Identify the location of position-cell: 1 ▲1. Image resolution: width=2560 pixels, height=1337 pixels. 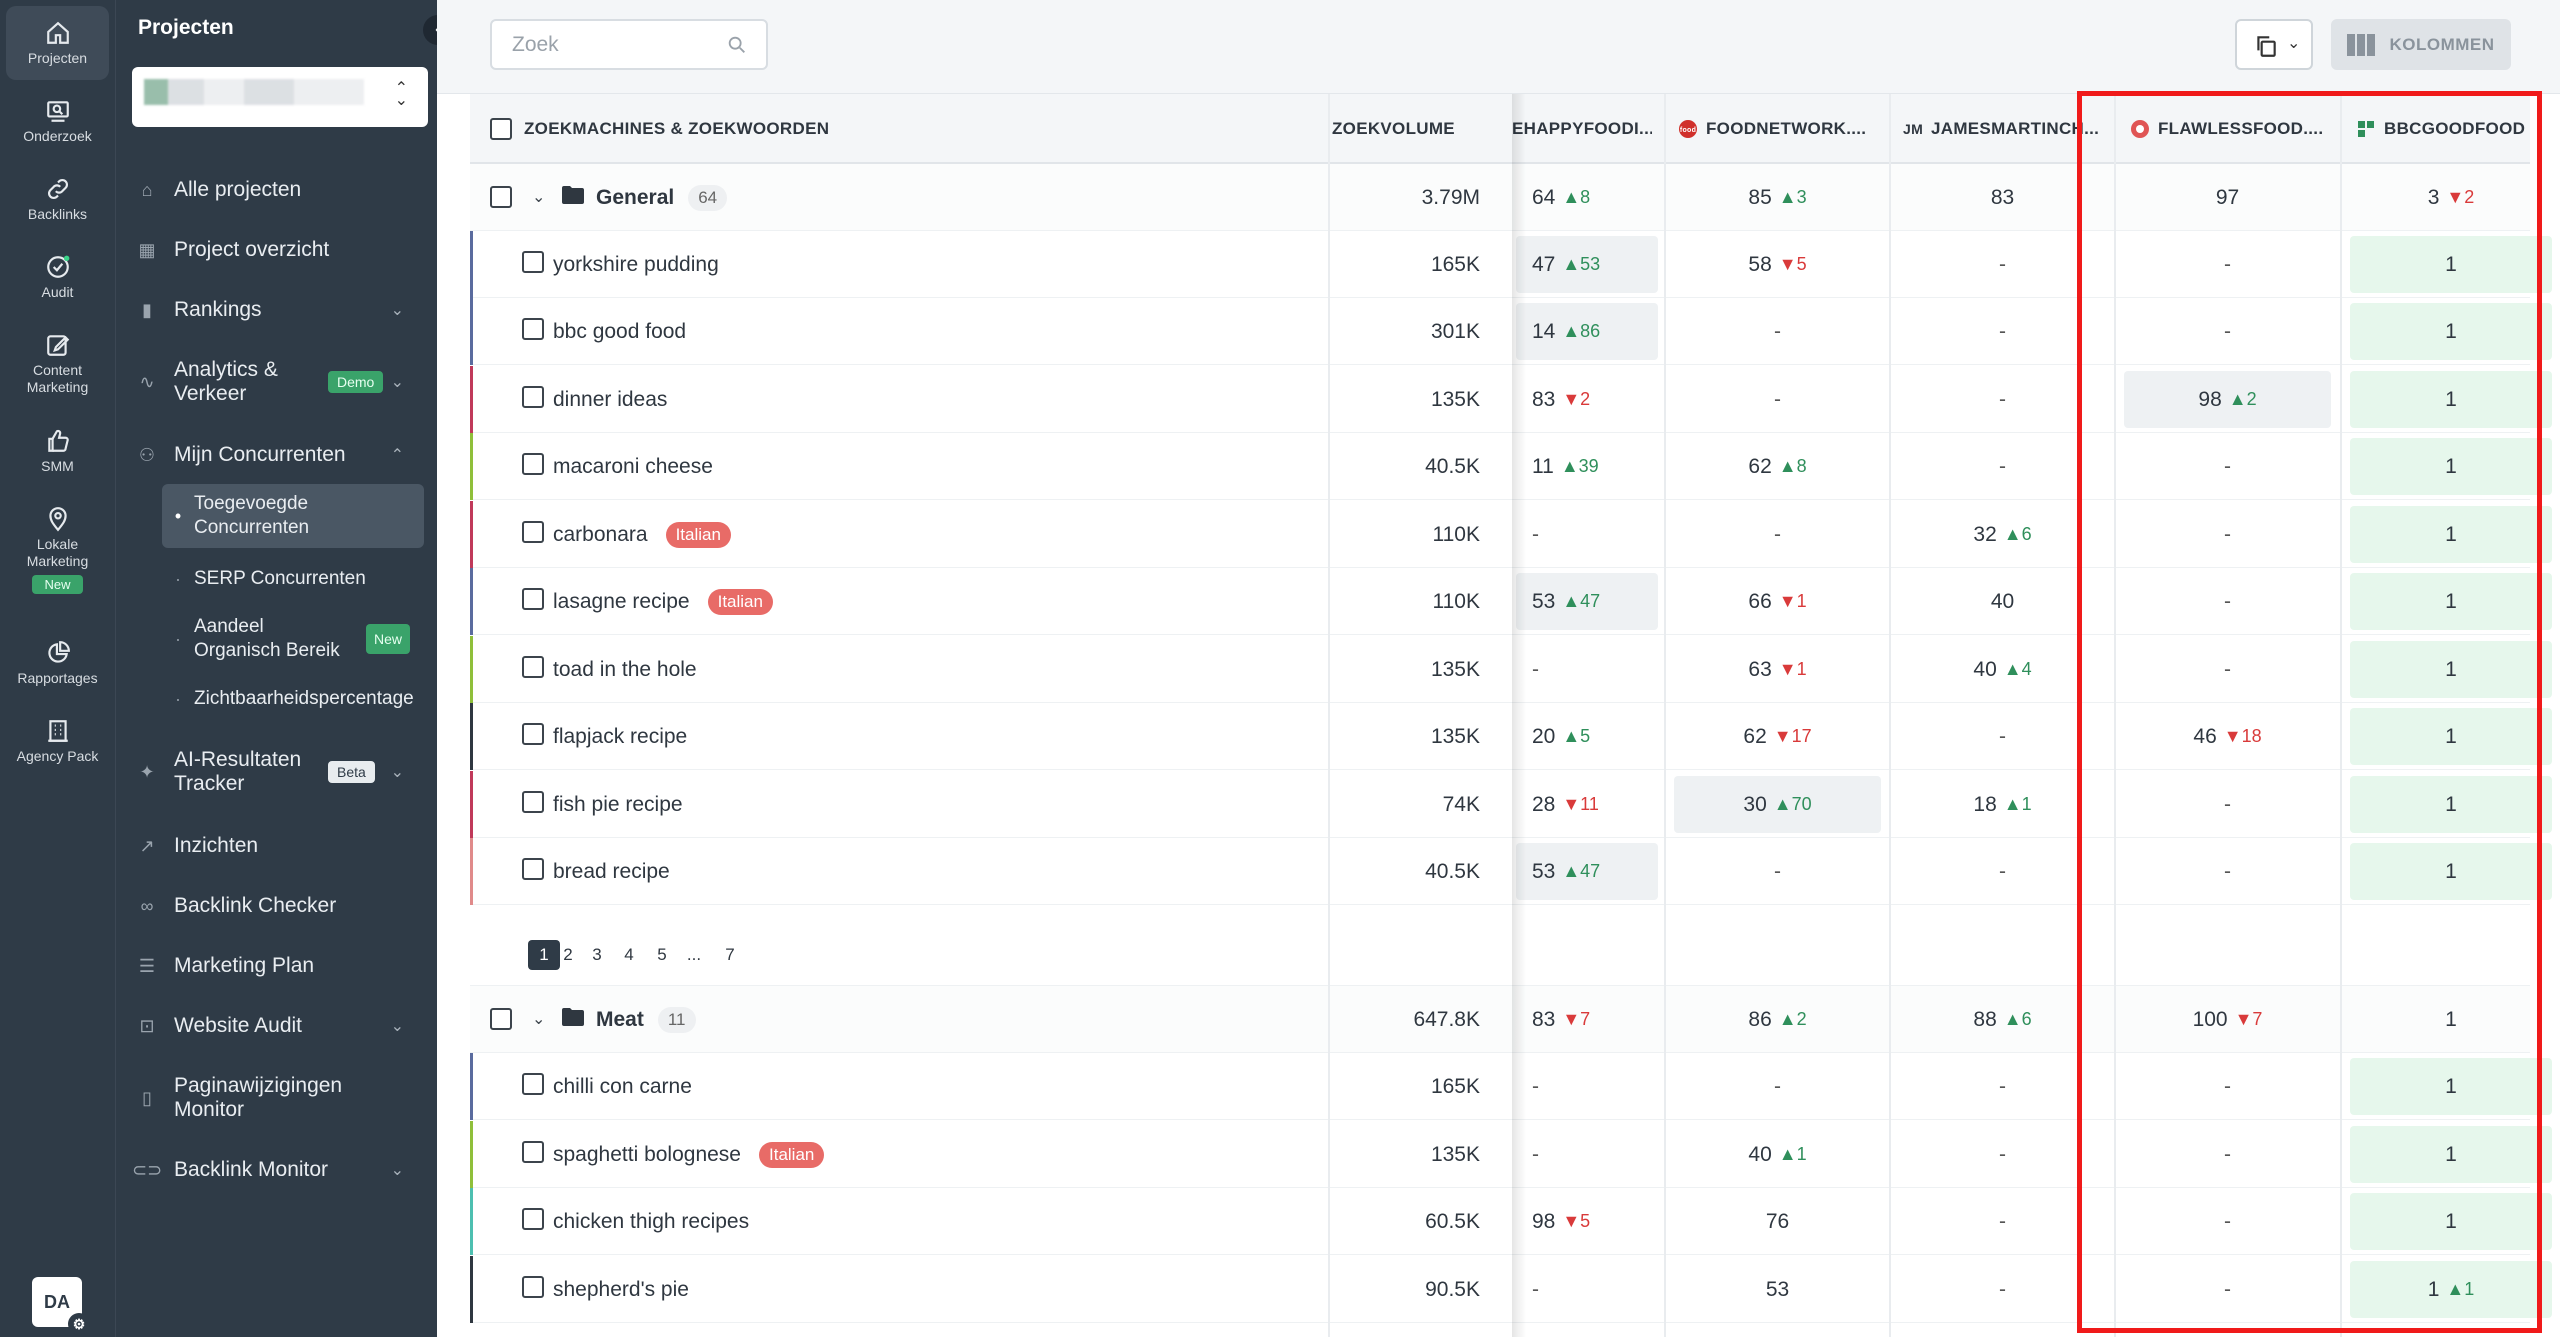
(2451, 1289).